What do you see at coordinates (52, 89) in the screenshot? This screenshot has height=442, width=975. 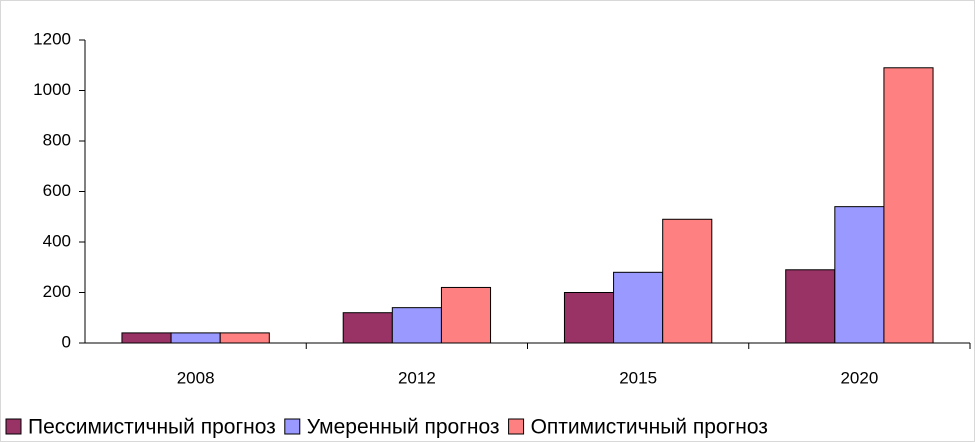 I see `y-tick-label: 1000` at bounding box center [52, 89].